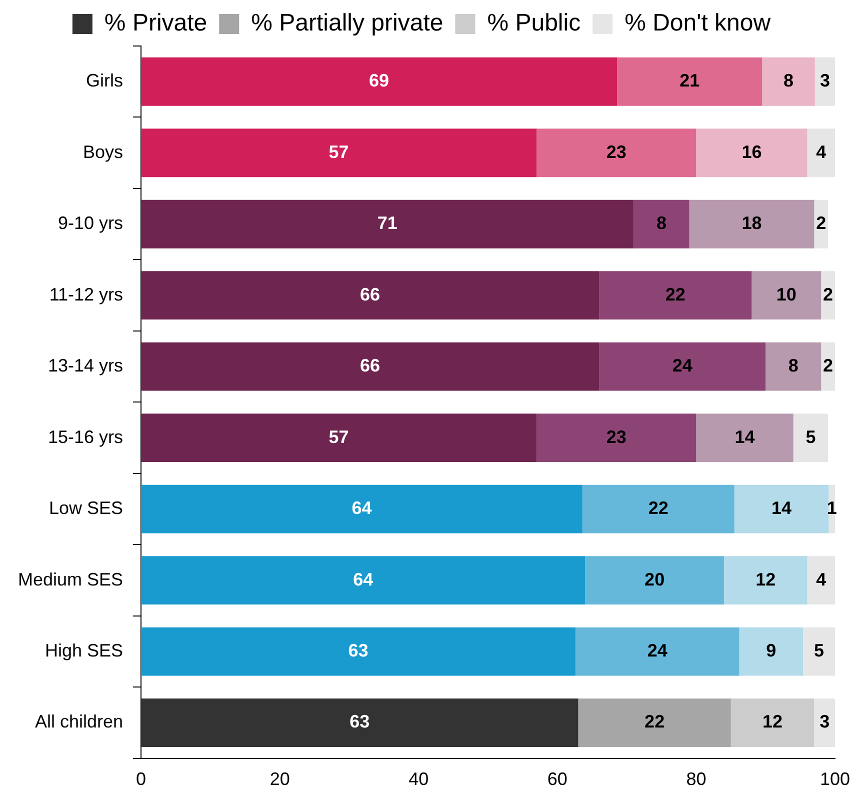  What do you see at coordinates (105, 80) in the screenshot?
I see `y-tick-label: Girls` at bounding box center [105, 80].